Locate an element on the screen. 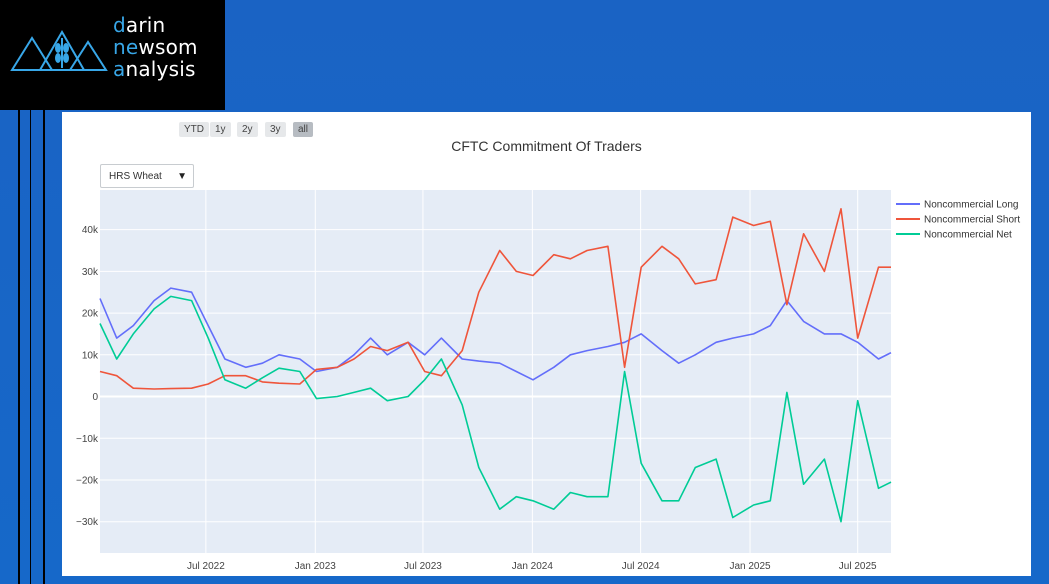  x-tick-label: Jan 2024 is located at coordinates (533, 566).